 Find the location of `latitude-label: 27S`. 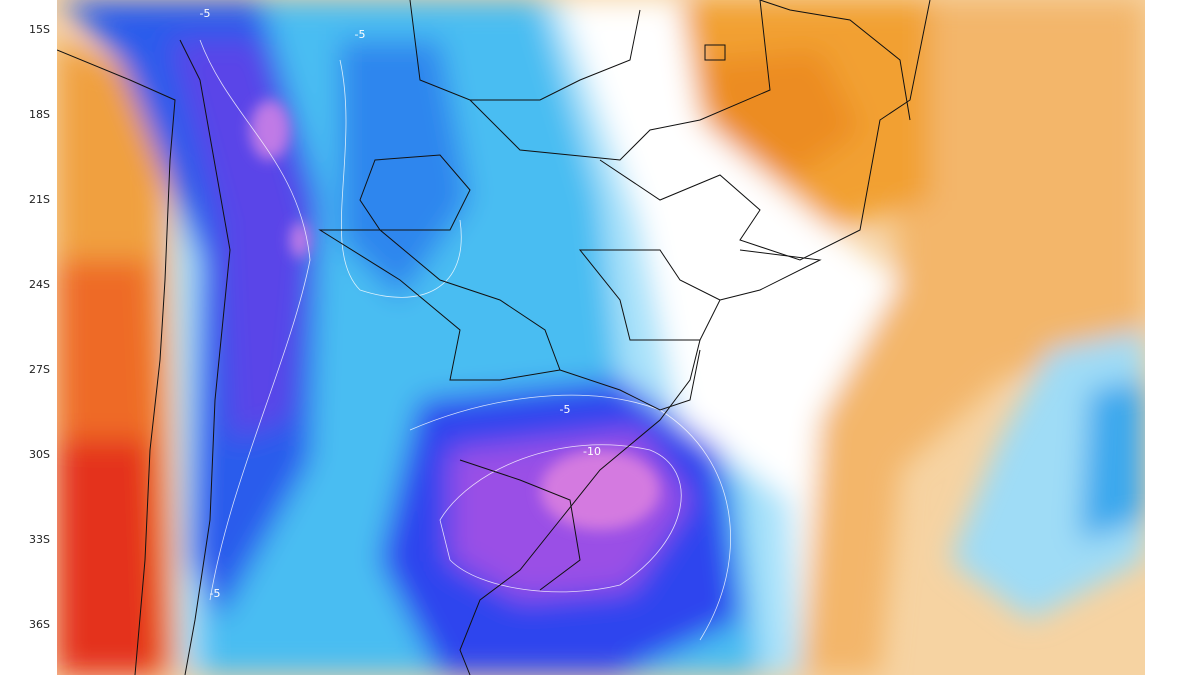

latitude-label: 27S is located at coordinates (39, 369).